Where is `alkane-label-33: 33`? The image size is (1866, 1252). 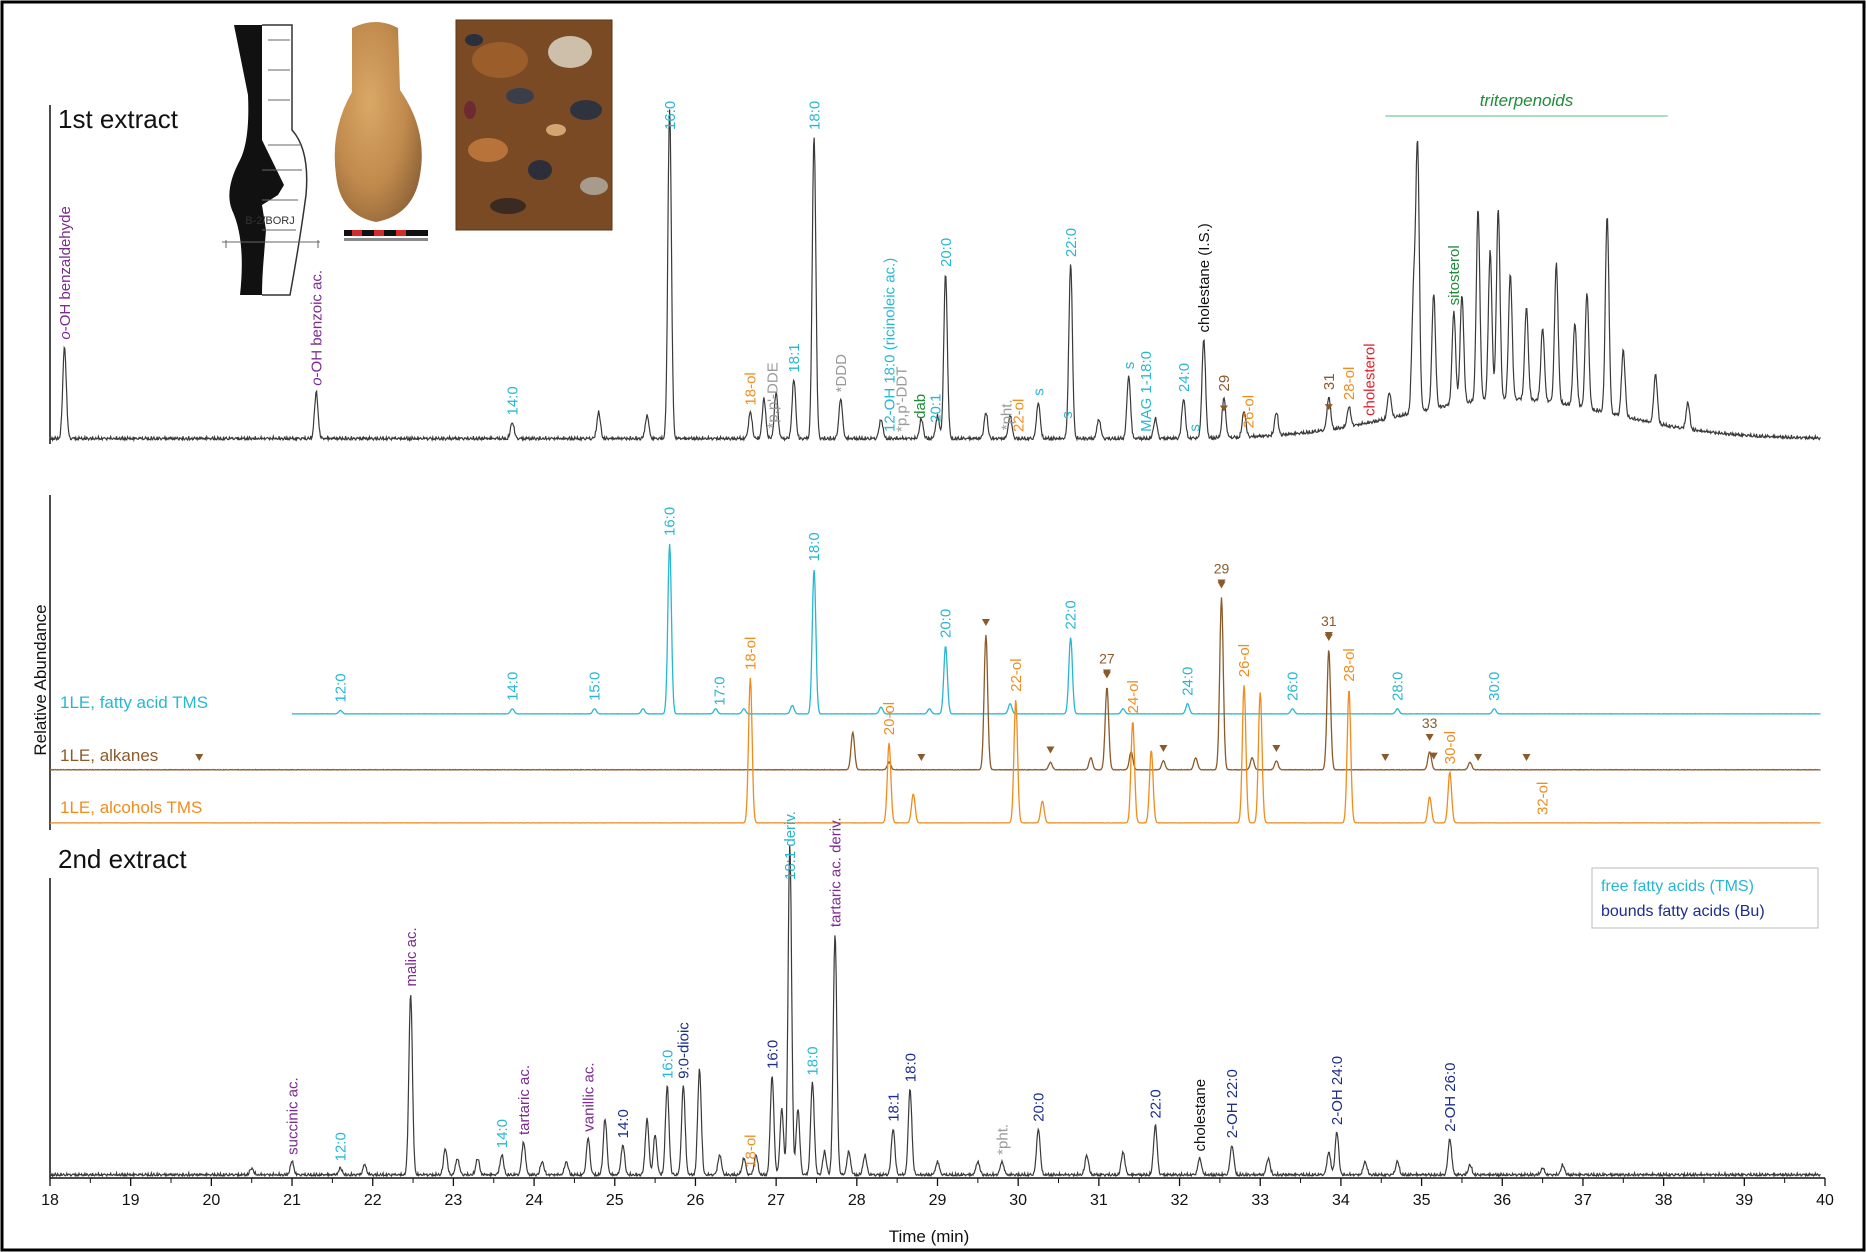
alkane-label-33: 33 is located at coordinates (1430, 723).